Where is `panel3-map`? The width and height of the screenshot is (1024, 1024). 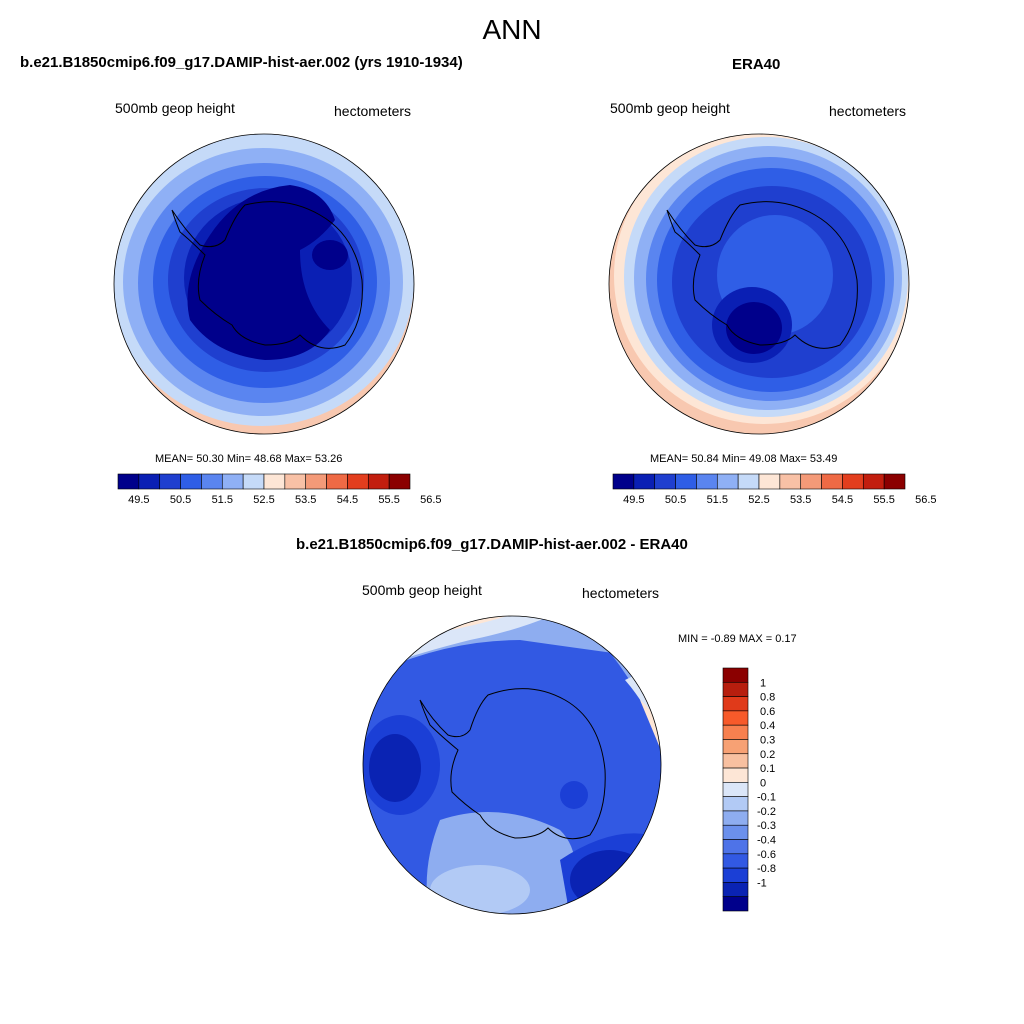
panel3-map is located at coordinates (512, 765).